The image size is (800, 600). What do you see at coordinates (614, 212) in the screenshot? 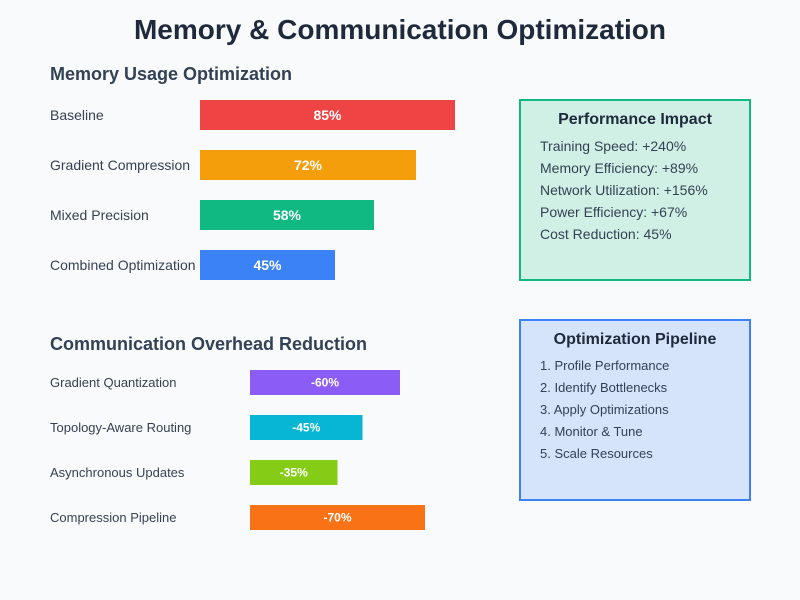
I see `performance-impact-item: Power Efficiency: +67%` at bounding box center [614, 212].